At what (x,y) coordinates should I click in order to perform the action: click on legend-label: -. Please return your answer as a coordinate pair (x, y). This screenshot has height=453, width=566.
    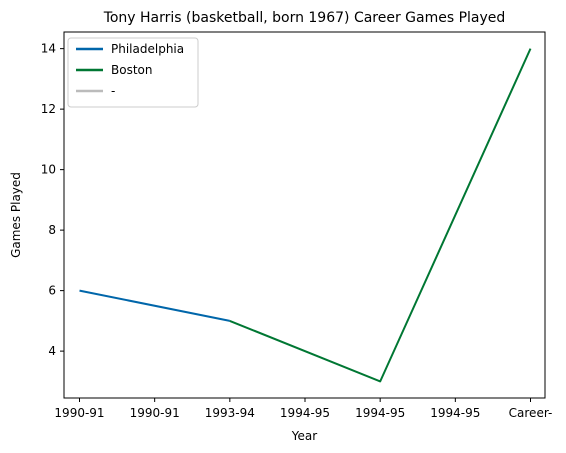
    Looking at the image, I should click on (113, 91).